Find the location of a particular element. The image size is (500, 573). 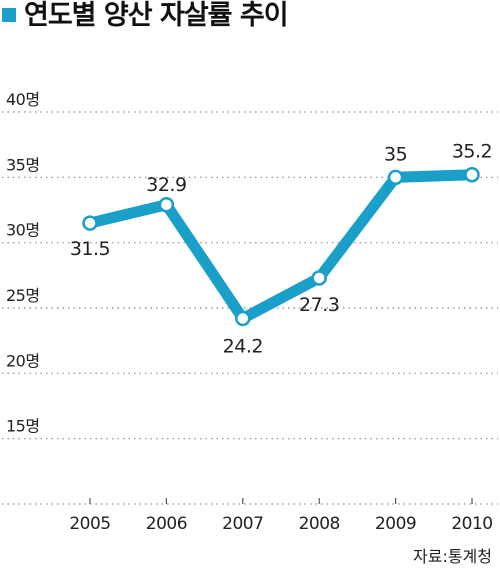

title-marker-icon is located at coordinates (9, 15).